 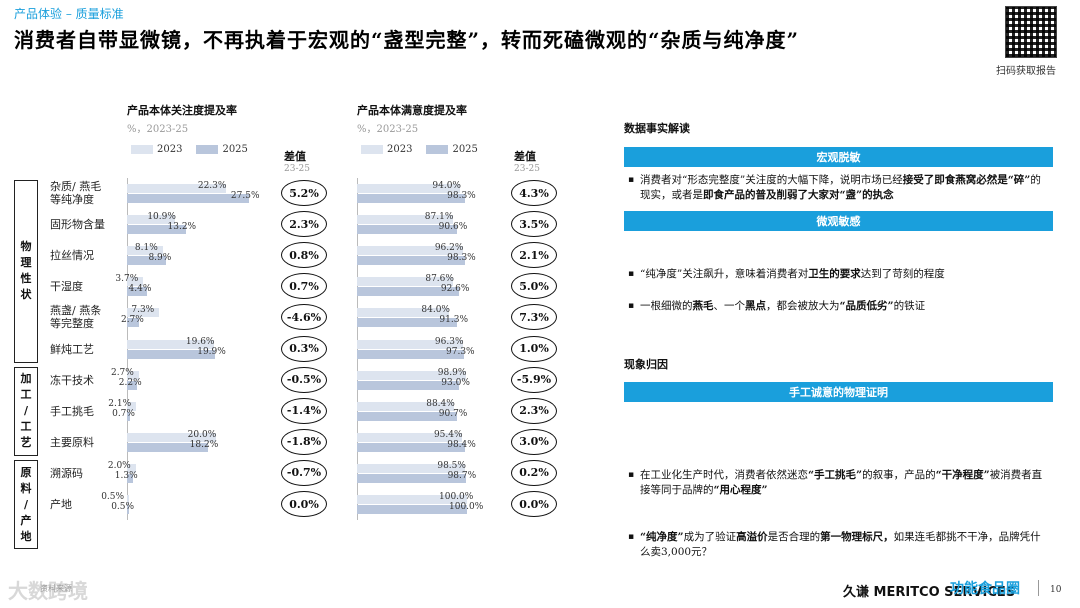 I want to click on bullet-text: ，都会被放大为, so click(x=803, y=306).